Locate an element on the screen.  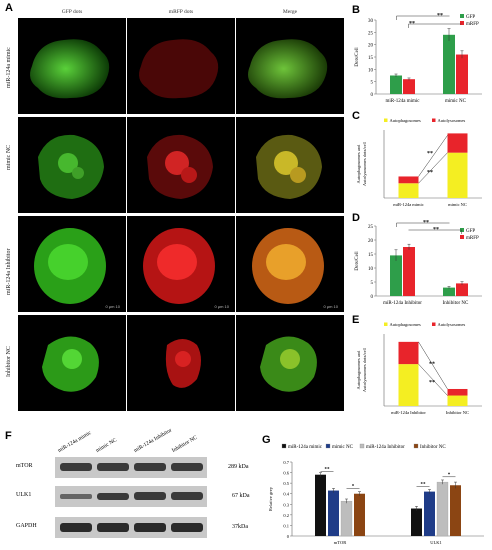
panel-letter-g: G is located at coordinates (266, 440).